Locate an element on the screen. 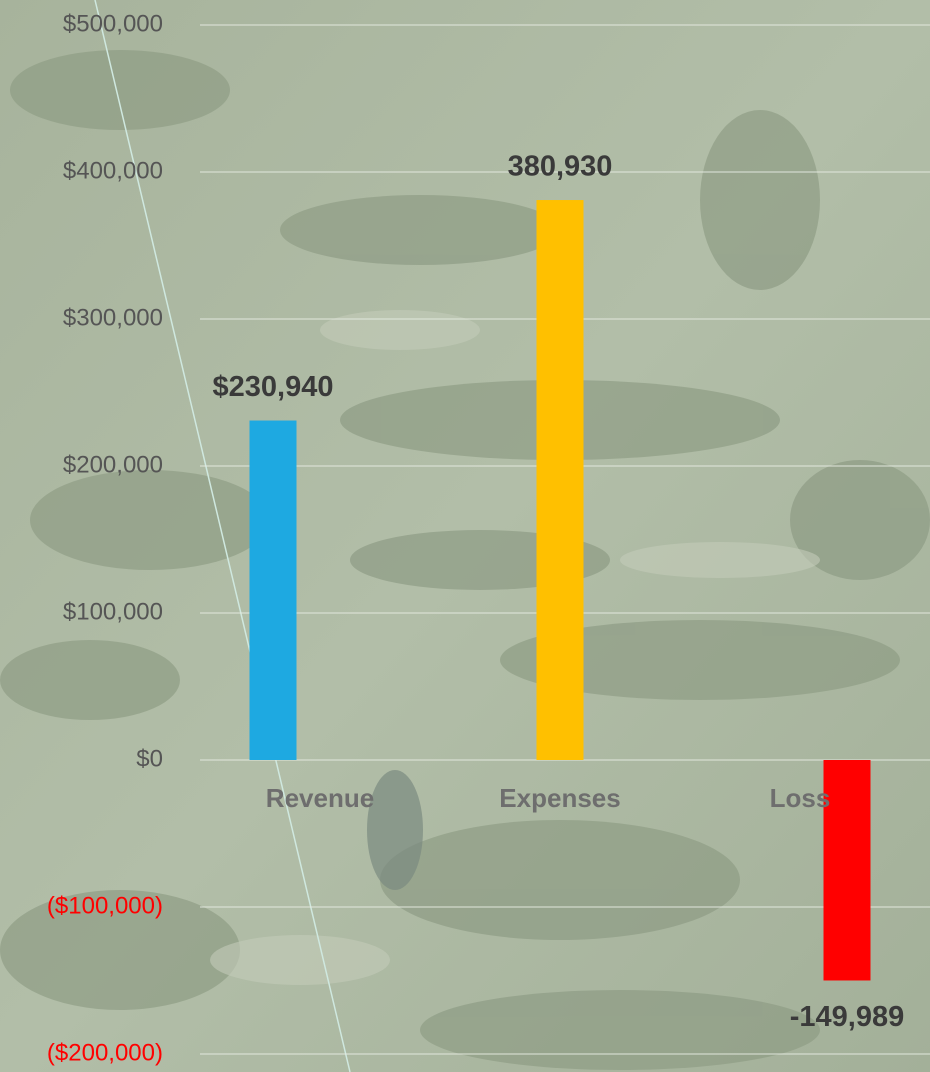 This screenshot has height=1072, width=930. y-tick-label: $200,000 is located at coordinates (113, 464).